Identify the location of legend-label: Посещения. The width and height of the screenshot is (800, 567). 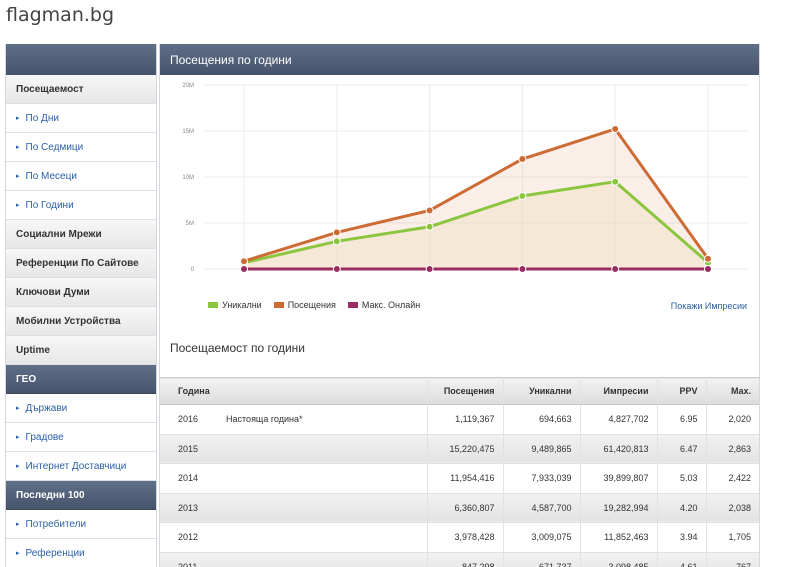
(311, 305).